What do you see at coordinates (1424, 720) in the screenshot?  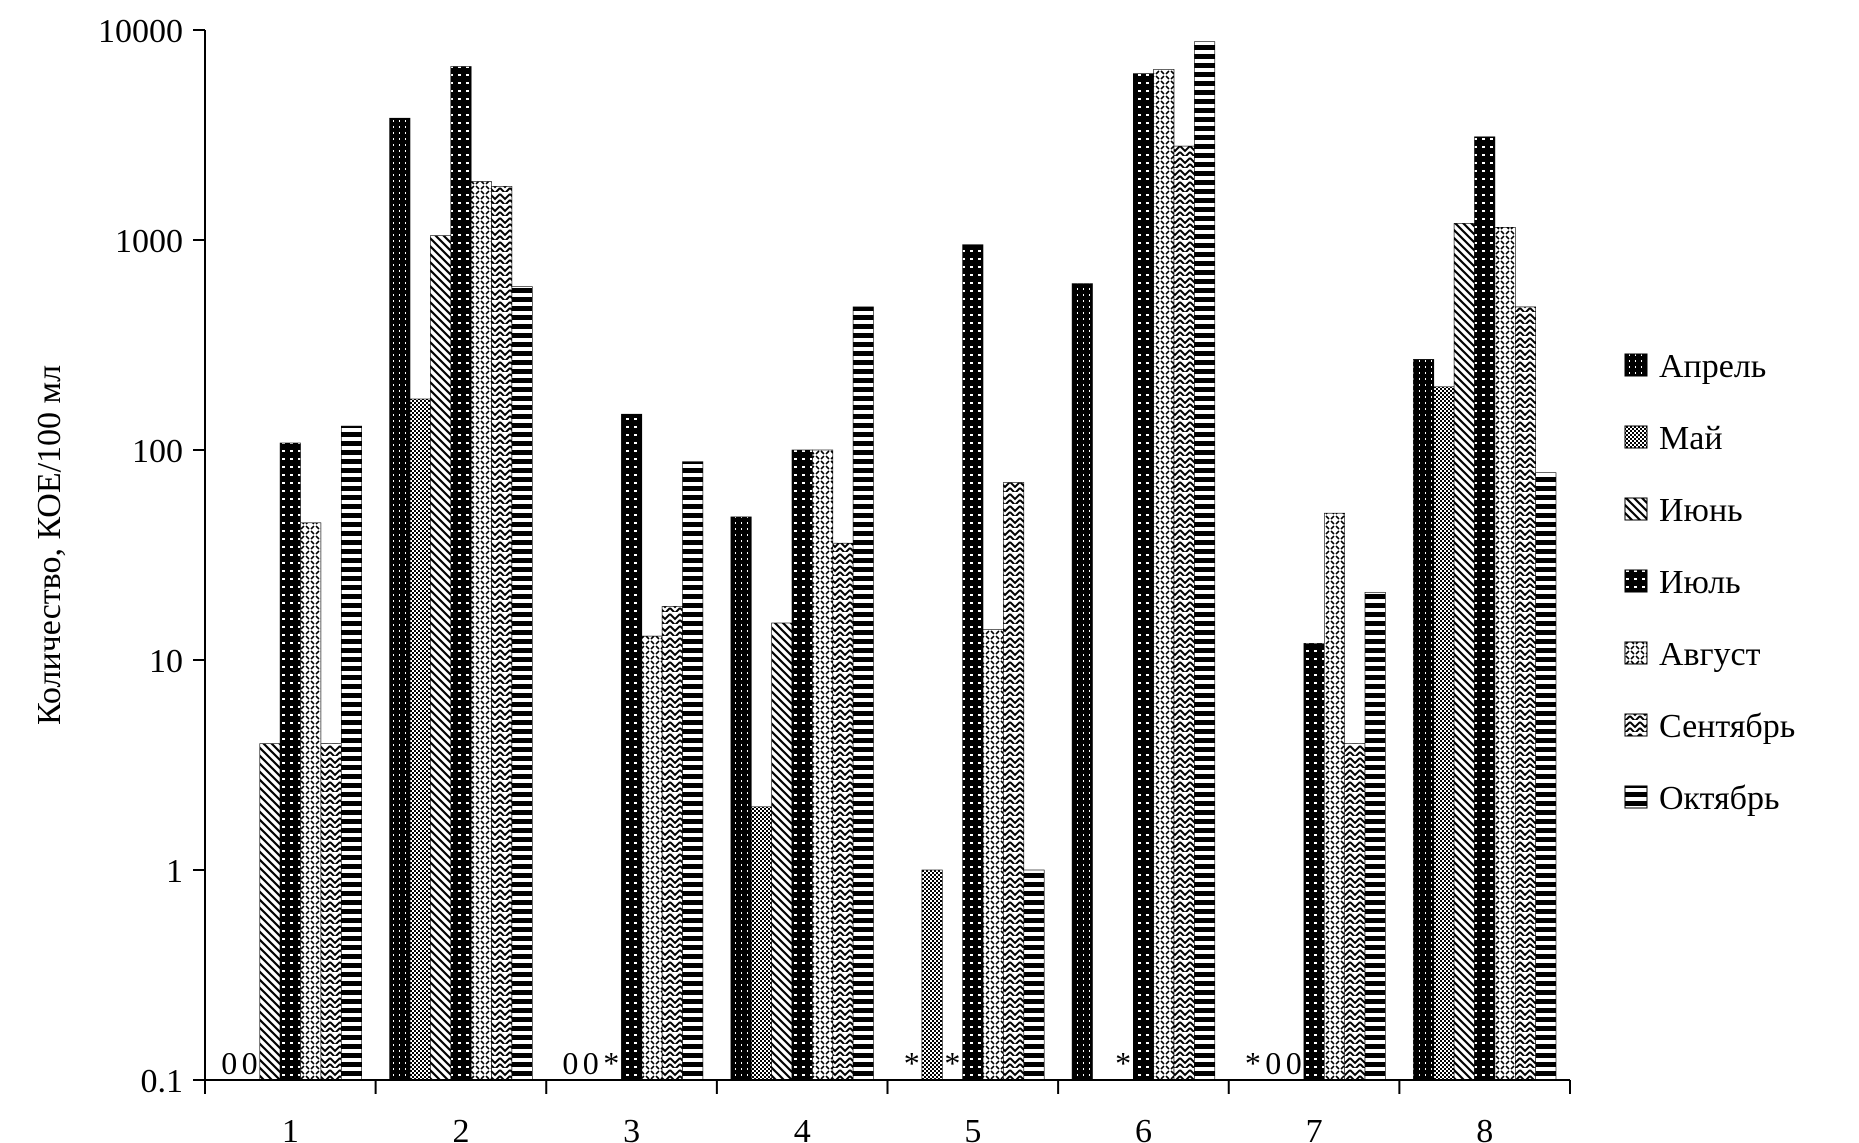 I see `bar-Апрель-8` at bounding box center [1424, 720].